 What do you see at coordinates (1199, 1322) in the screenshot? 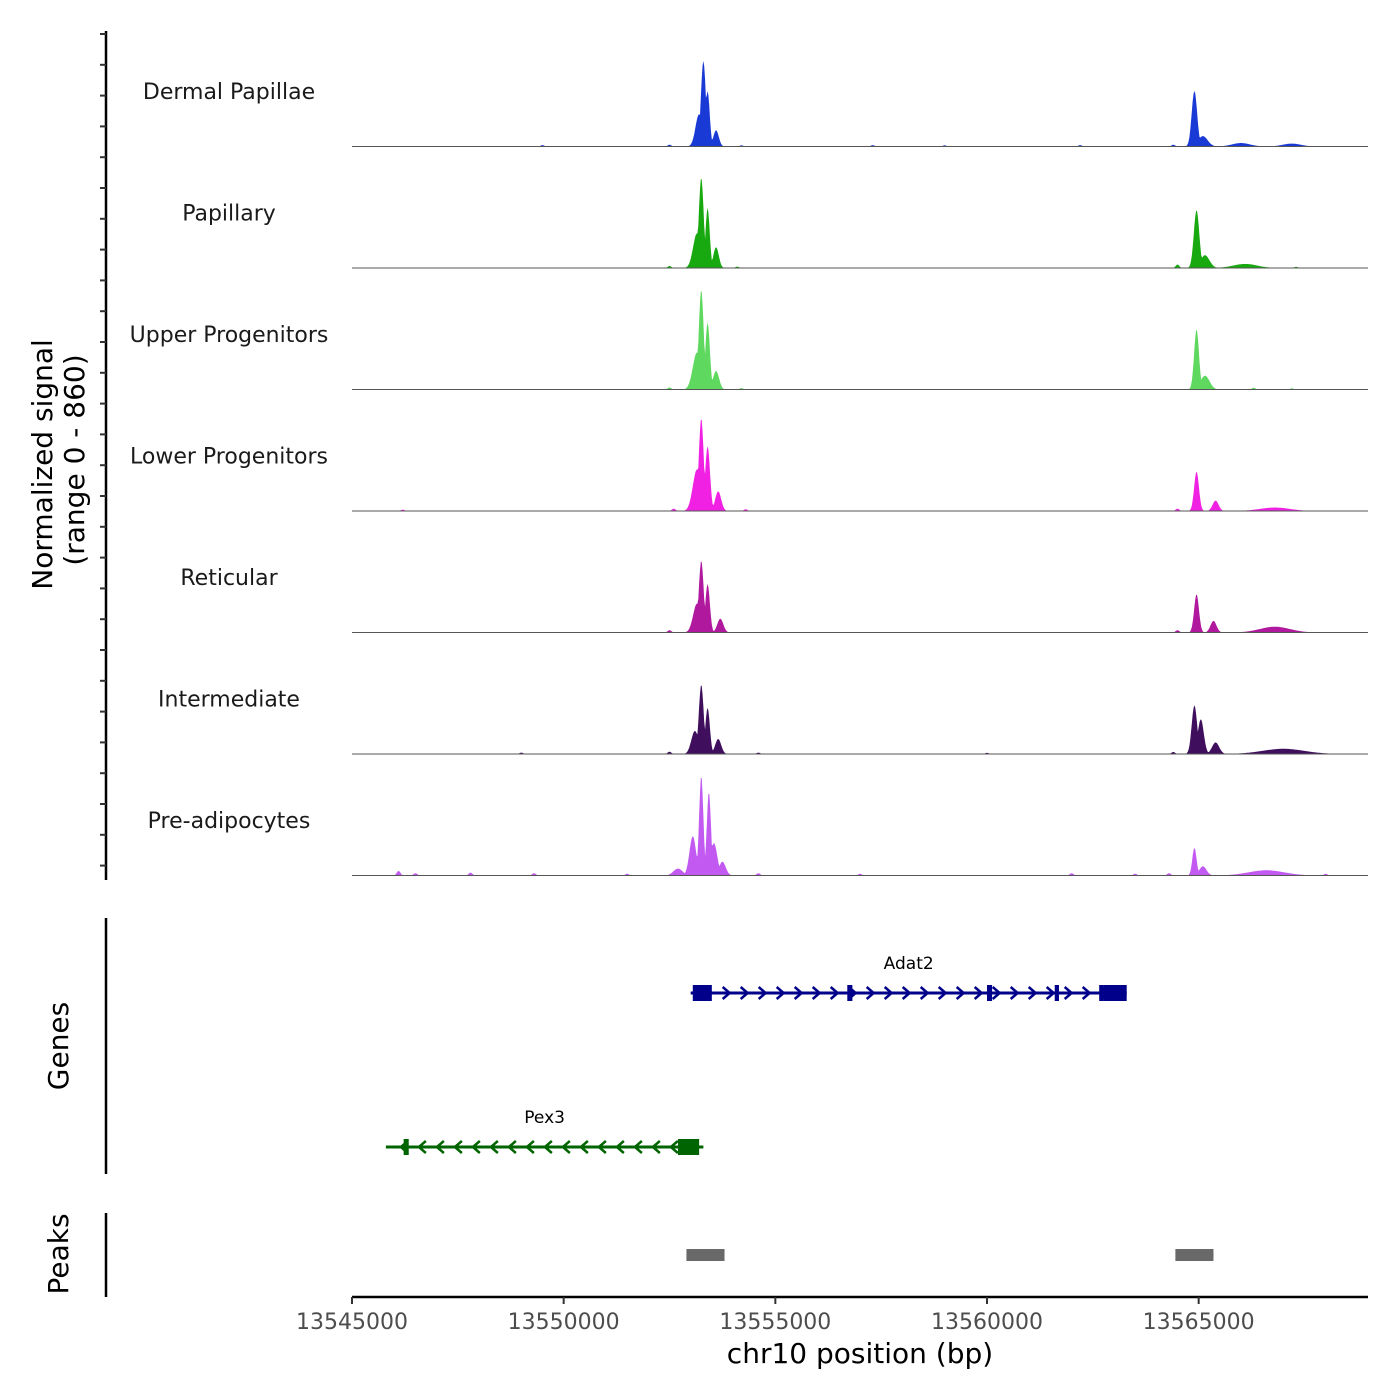
I see `x-tick-label: 13565000` at bounding box center [1199, 1322].